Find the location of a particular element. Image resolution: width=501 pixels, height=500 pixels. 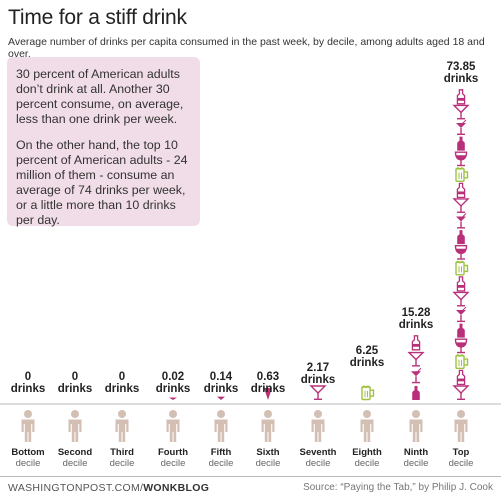

category-label: Fourth is located at coordinates (173, 452).